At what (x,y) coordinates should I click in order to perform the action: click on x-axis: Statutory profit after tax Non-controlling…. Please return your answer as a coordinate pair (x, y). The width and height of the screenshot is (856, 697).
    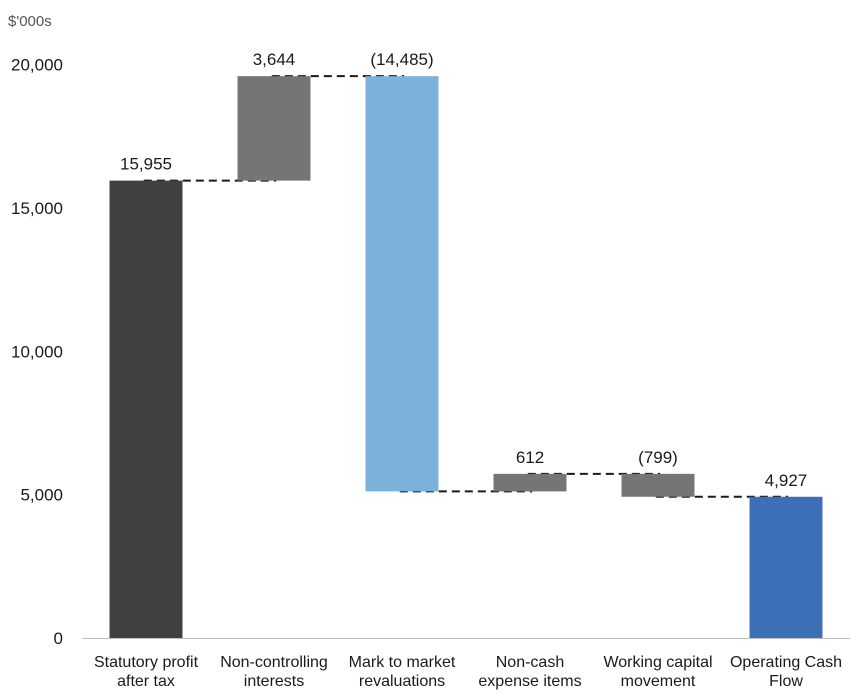
    Looking at the image, I should click on (466, 664).